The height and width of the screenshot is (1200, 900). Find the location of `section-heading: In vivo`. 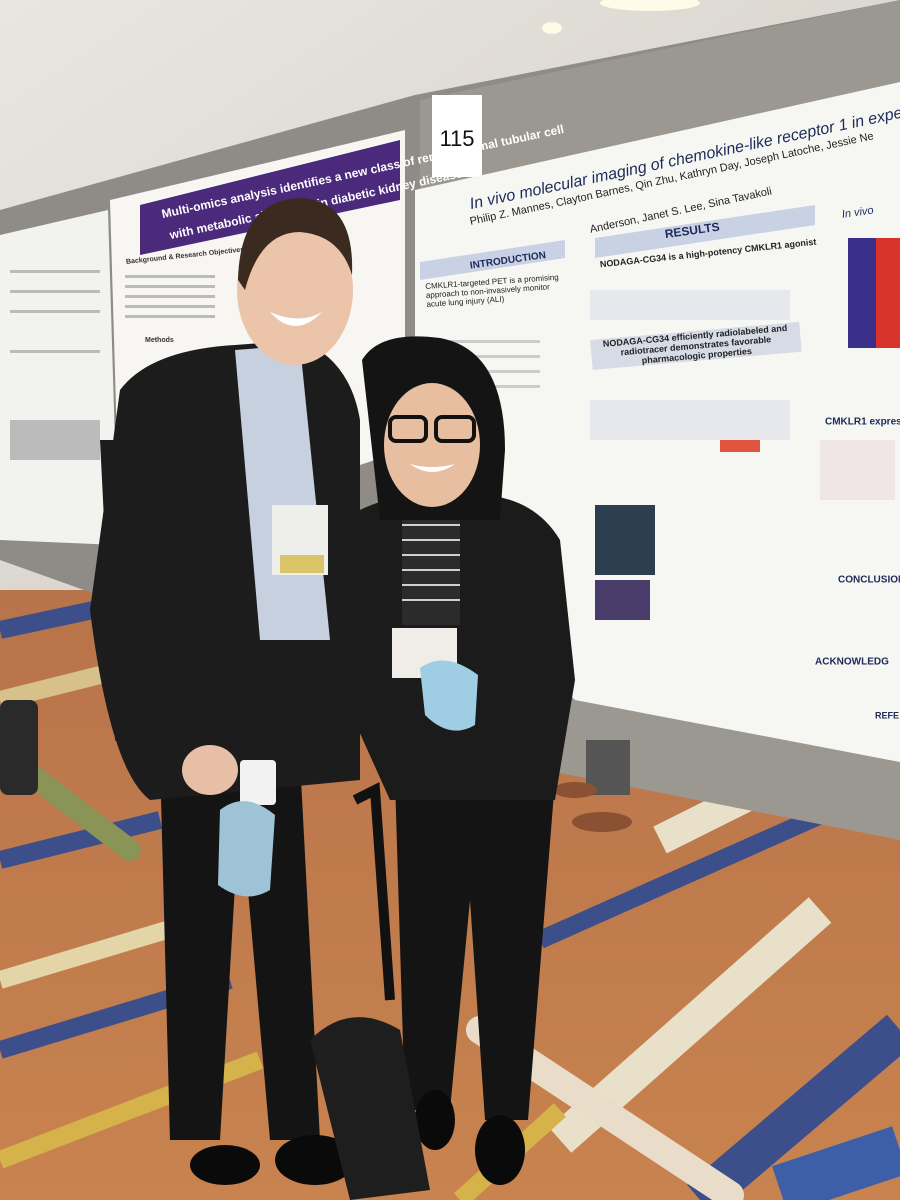

section-heading: In vivo is located at coordinates (857, 213).